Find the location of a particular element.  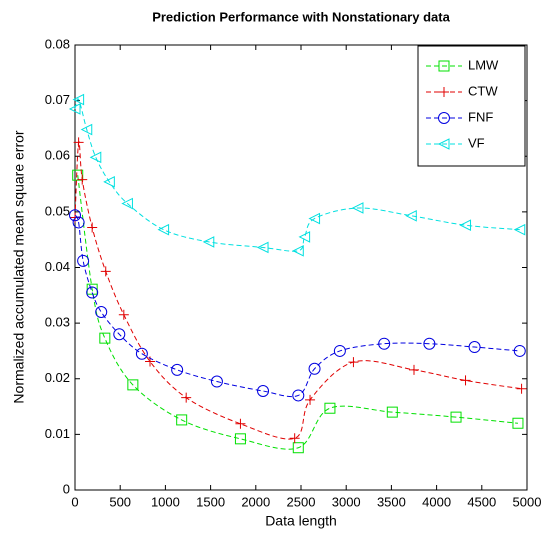

y-tick-label: 0.06 is located at coordinates (57, 155).